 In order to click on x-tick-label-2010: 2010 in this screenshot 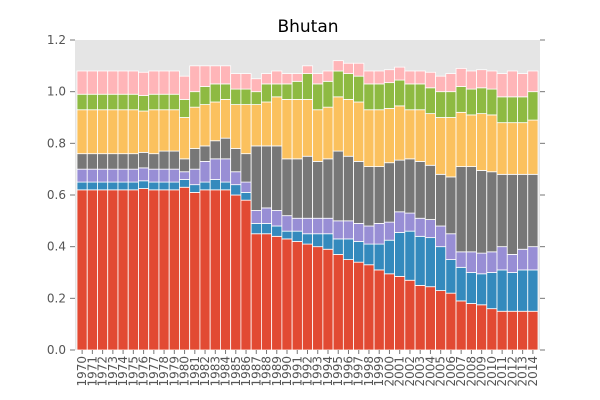, I will do `click(492, 371)`.